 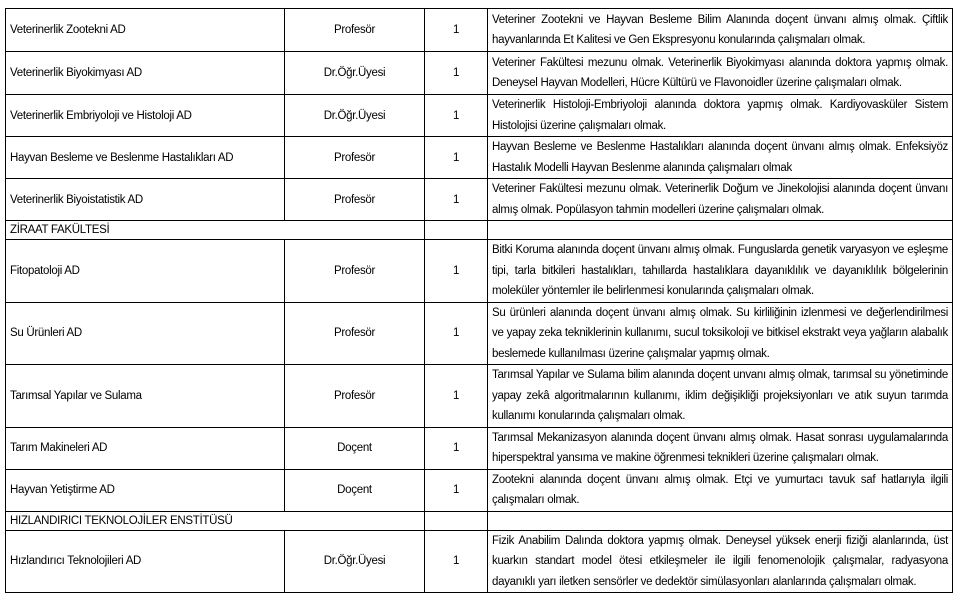 What do you see at coordinates (145, 30) in the screenshot?
I see `department-cell: Veterinerlik Zootekni AD` at bounding box center [145, 30].